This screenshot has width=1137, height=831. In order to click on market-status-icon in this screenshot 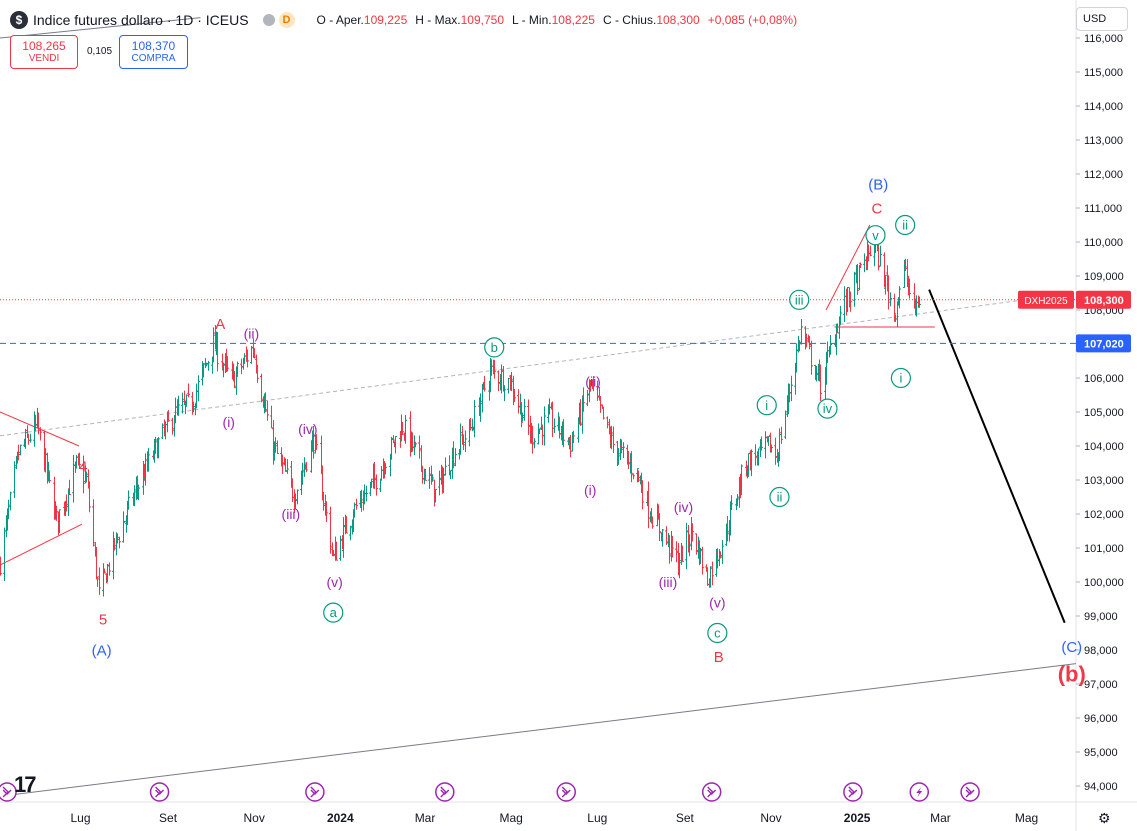, I will do `click(268, 20)`.